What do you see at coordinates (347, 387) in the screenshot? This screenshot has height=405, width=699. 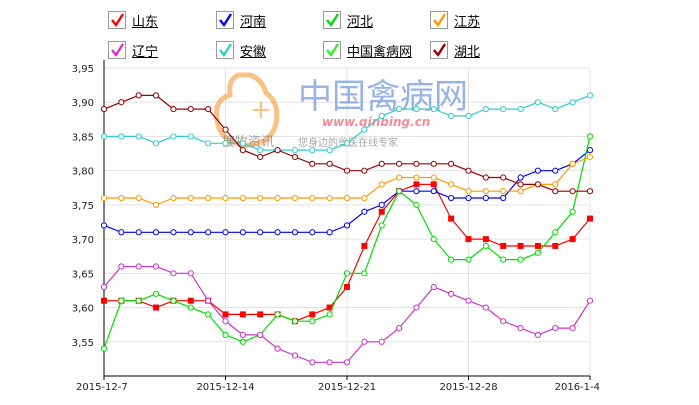 I see `x-tick-label: 2015-12-21` at bounding box center [347, 387].